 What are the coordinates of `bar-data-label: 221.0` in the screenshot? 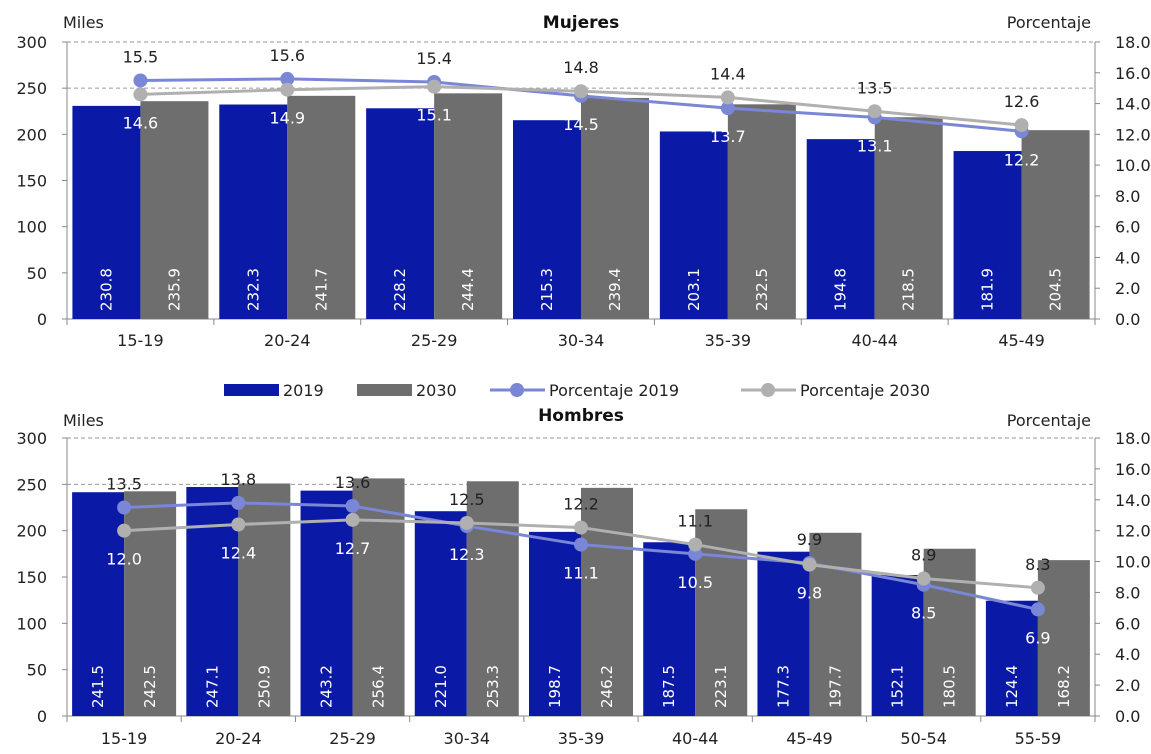 It's located at (441, 686).